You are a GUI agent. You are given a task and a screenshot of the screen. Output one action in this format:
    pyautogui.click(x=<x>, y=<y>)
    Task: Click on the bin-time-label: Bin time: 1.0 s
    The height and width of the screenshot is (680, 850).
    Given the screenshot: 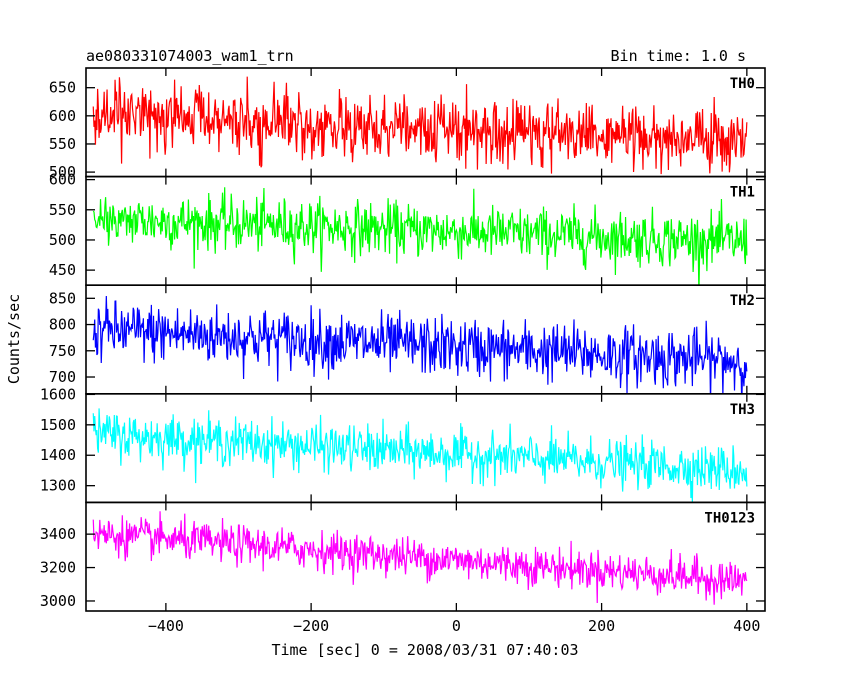 What is the action you would take?
    pyautogui.click(x=678, y=56)
    